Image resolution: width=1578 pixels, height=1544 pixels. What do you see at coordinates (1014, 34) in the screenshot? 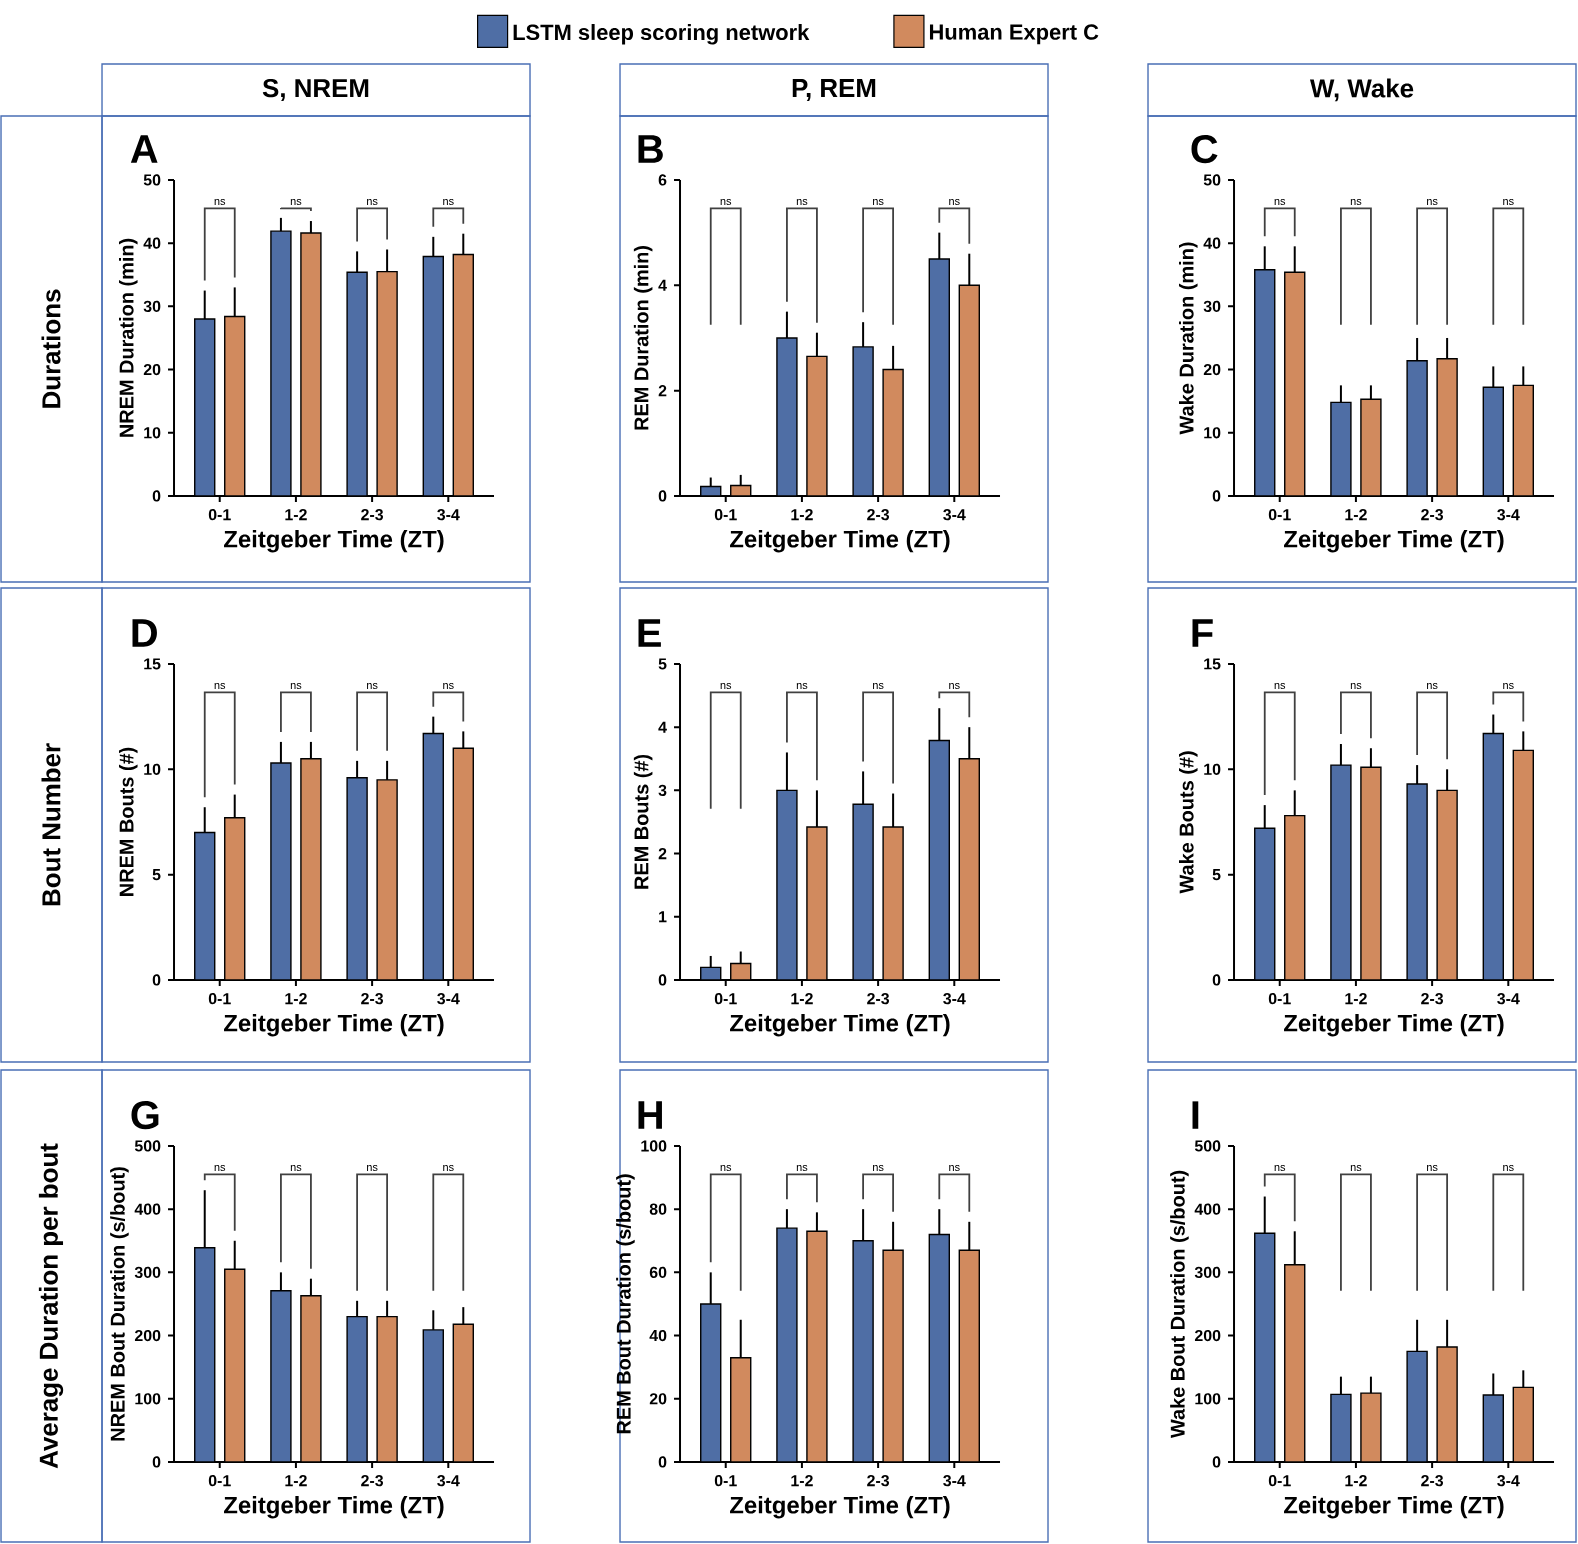
I see `legend-label: Human Expert C` at bounding box center [1014, 34].